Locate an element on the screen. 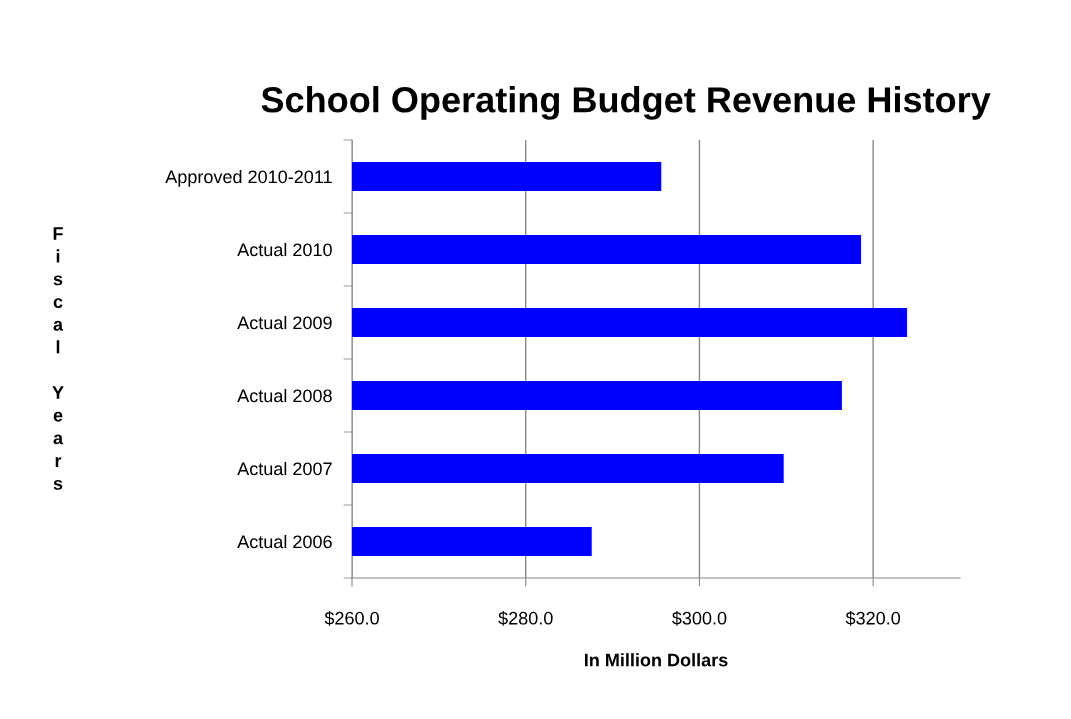 The height and width of the screenshot is (719, 1071). chart-title: School Operating Budget Revenue History is located at coordinates (626, 103).